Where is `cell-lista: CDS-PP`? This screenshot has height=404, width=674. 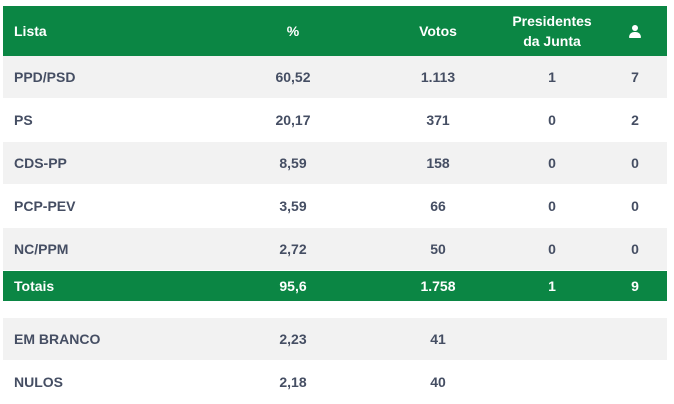 cell-lista: CDS-PP is located at coordinates (40, 163).